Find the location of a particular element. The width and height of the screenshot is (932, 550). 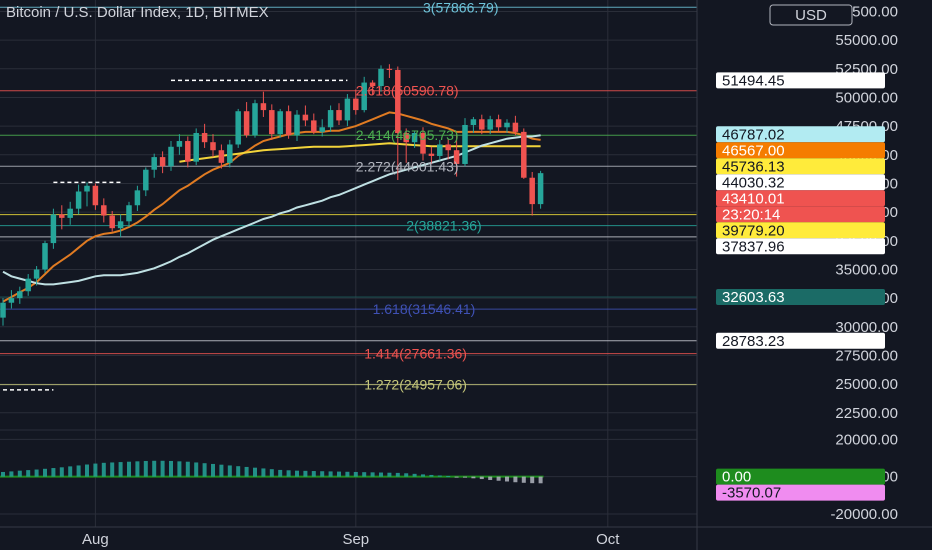

time-axis: Aug Sep Oct is located at coordinates (351, 539).